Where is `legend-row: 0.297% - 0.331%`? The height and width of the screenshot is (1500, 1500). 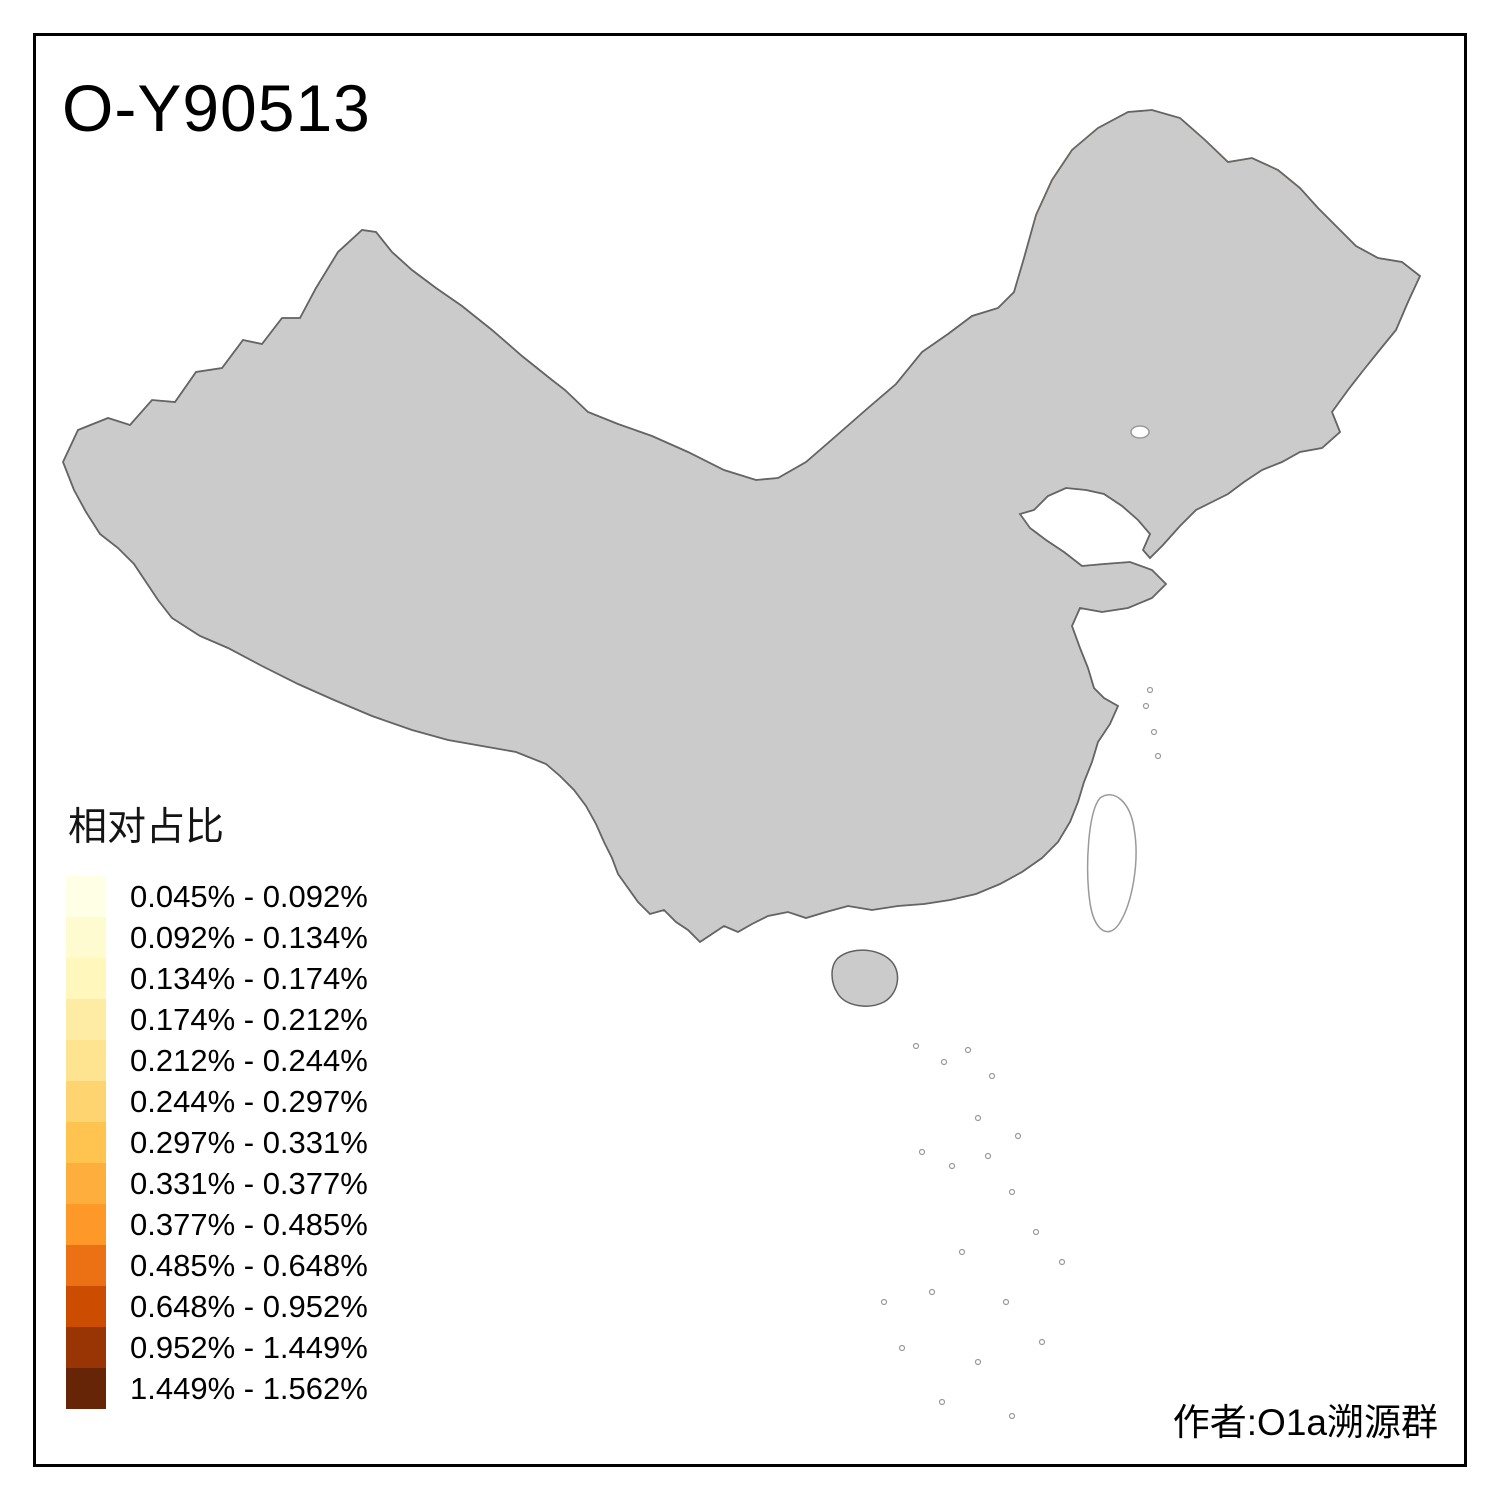 legend-row: 0.297% - 0.331% is located at coordinates (217, 1142).